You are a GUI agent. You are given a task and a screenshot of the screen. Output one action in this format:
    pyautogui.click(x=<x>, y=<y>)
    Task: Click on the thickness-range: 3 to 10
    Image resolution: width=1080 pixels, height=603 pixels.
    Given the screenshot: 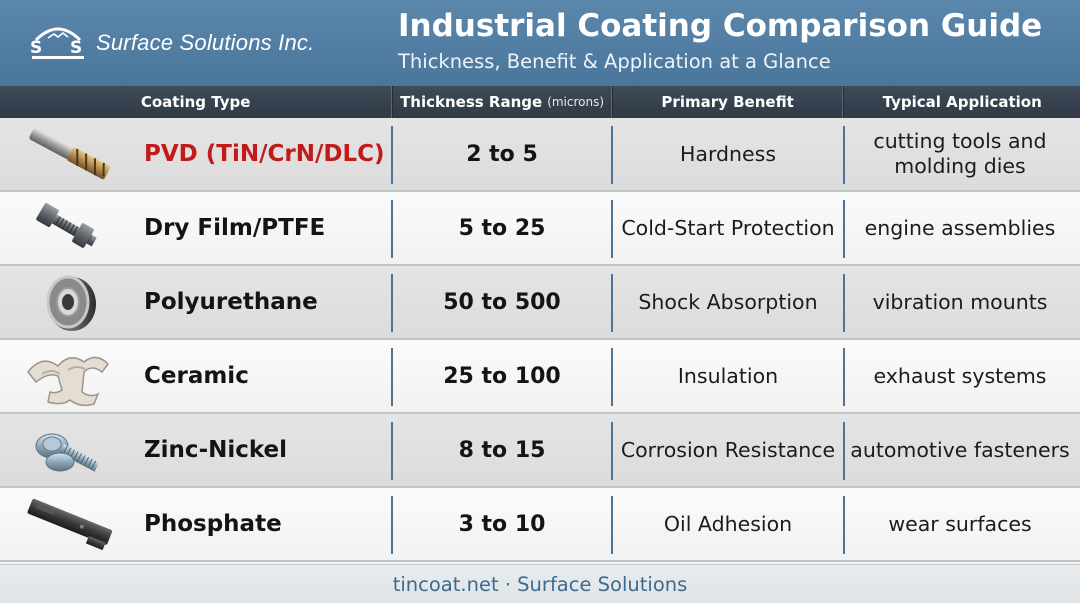 What is the action you would take?
    pyautogui.click(x=502, y=524)
    